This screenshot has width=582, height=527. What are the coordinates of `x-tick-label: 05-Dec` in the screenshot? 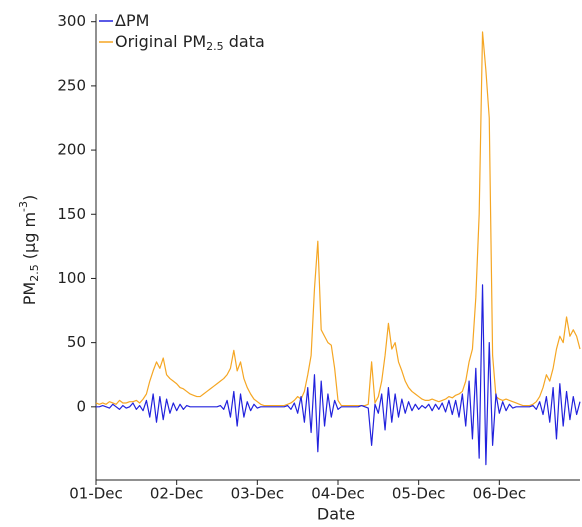 It's located at (419, 494).